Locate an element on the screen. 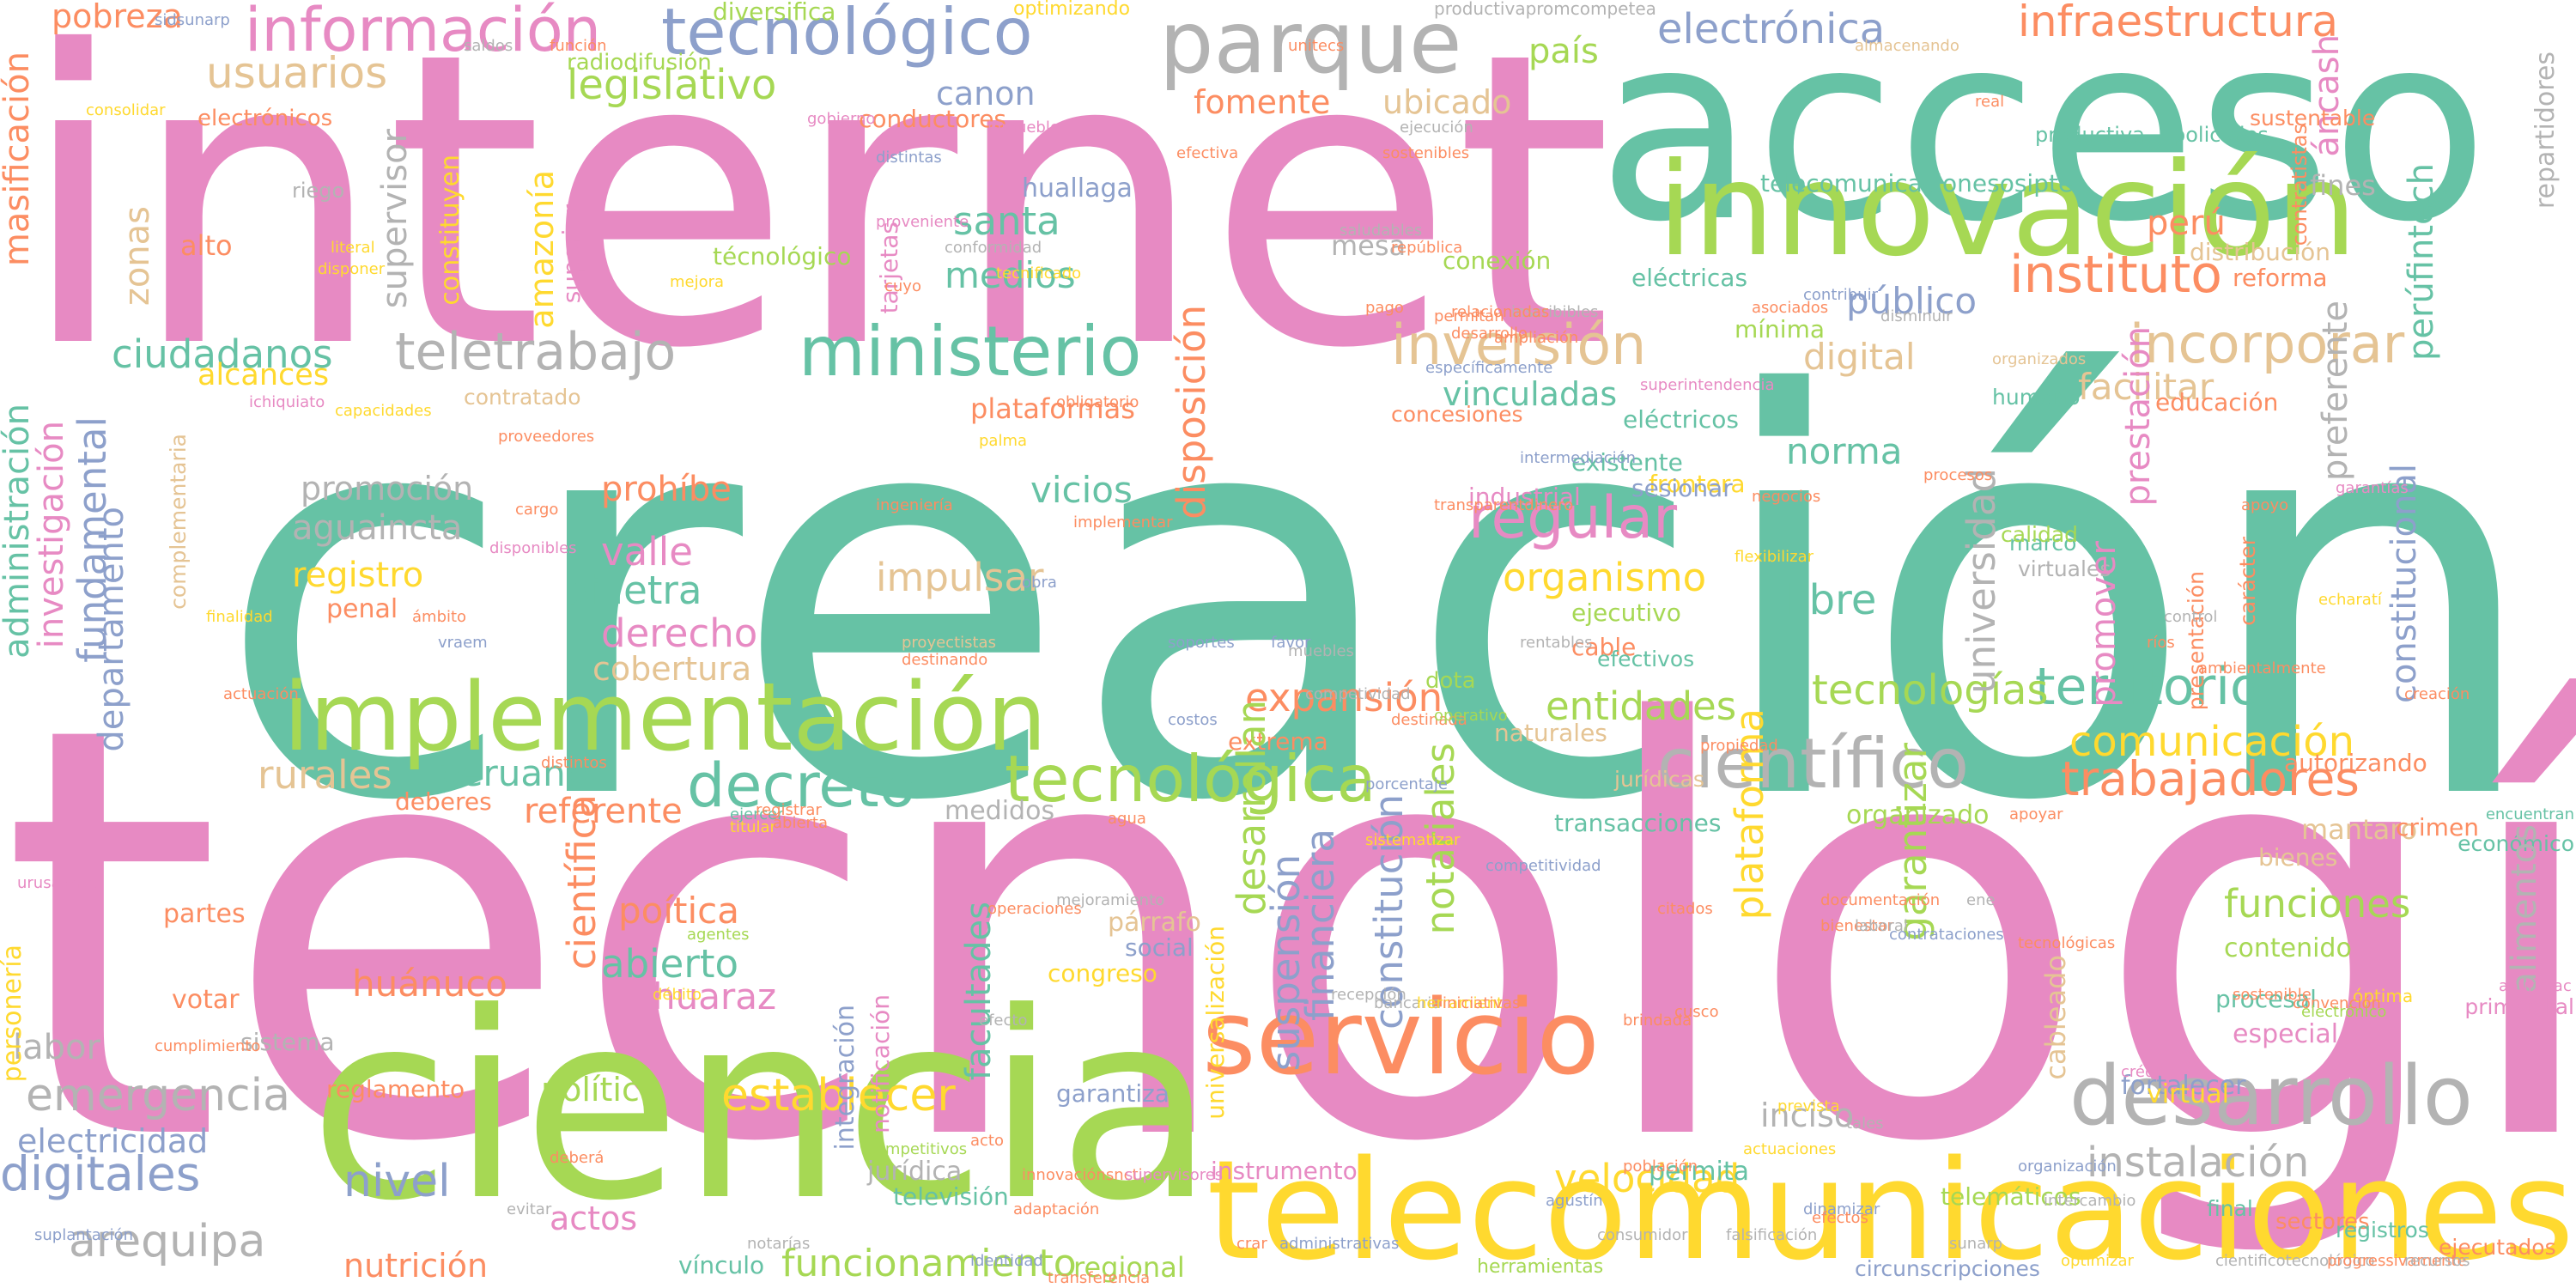 This screenshot has height=1288, width=2576. cloud-word: rentables is located at coordinates (1557, 643).